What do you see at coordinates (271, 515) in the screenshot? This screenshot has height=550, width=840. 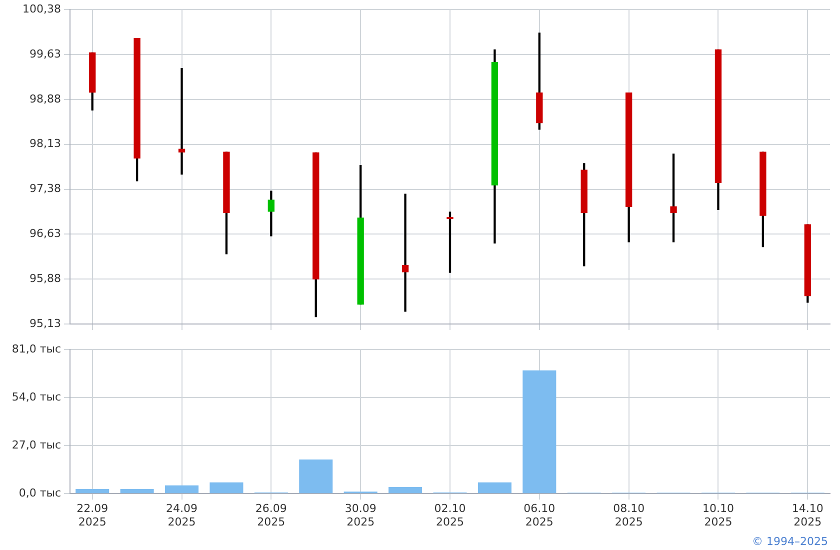 I see `x-tick-label: 26.09 2025` at bounding box center [271, 515].